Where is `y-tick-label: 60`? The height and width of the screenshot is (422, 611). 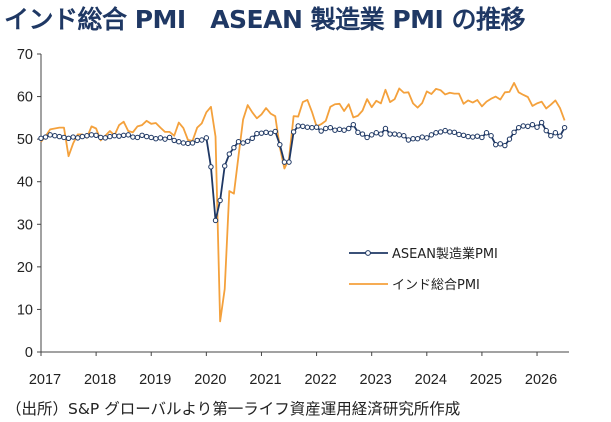
y-tick-label: 60 is located at coordinates (25, 98).